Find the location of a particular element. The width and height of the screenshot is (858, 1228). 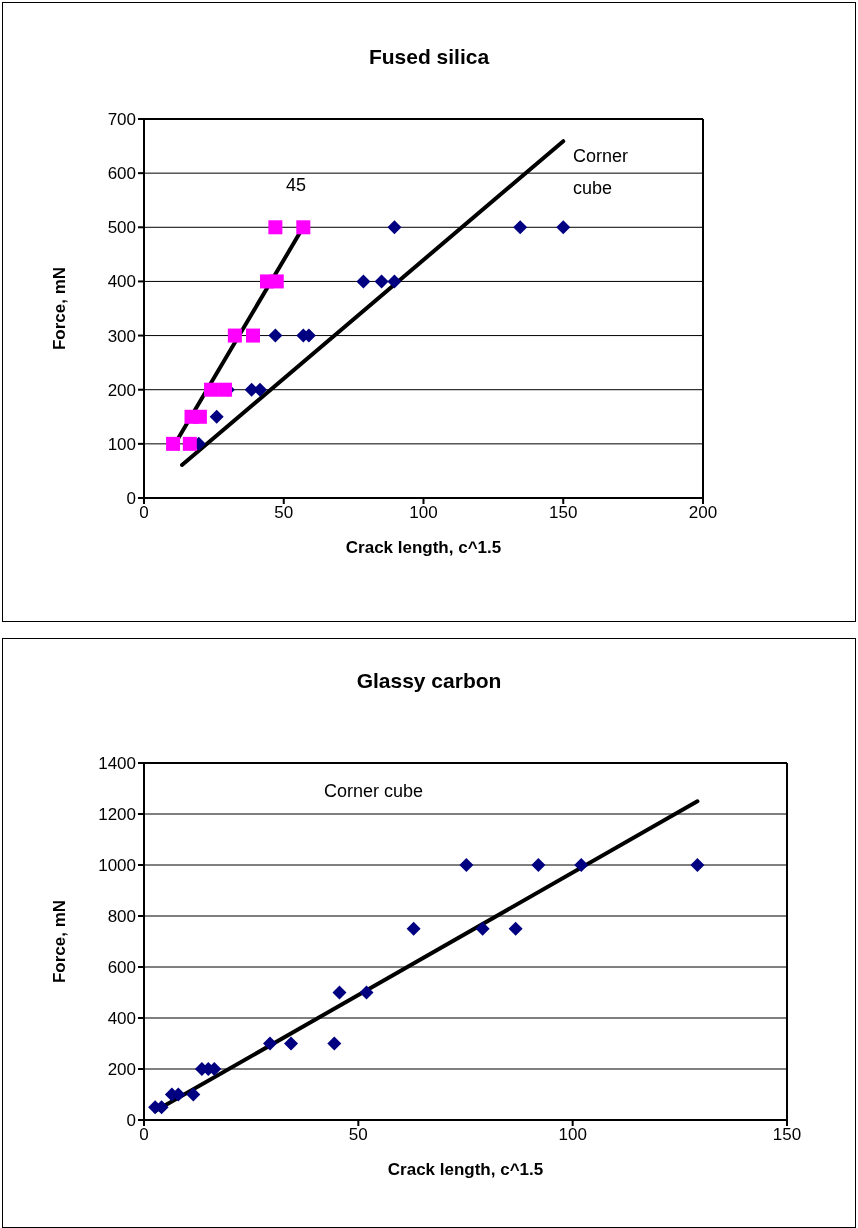

y-tick-label: 700 is located at coordinates (121, 120).